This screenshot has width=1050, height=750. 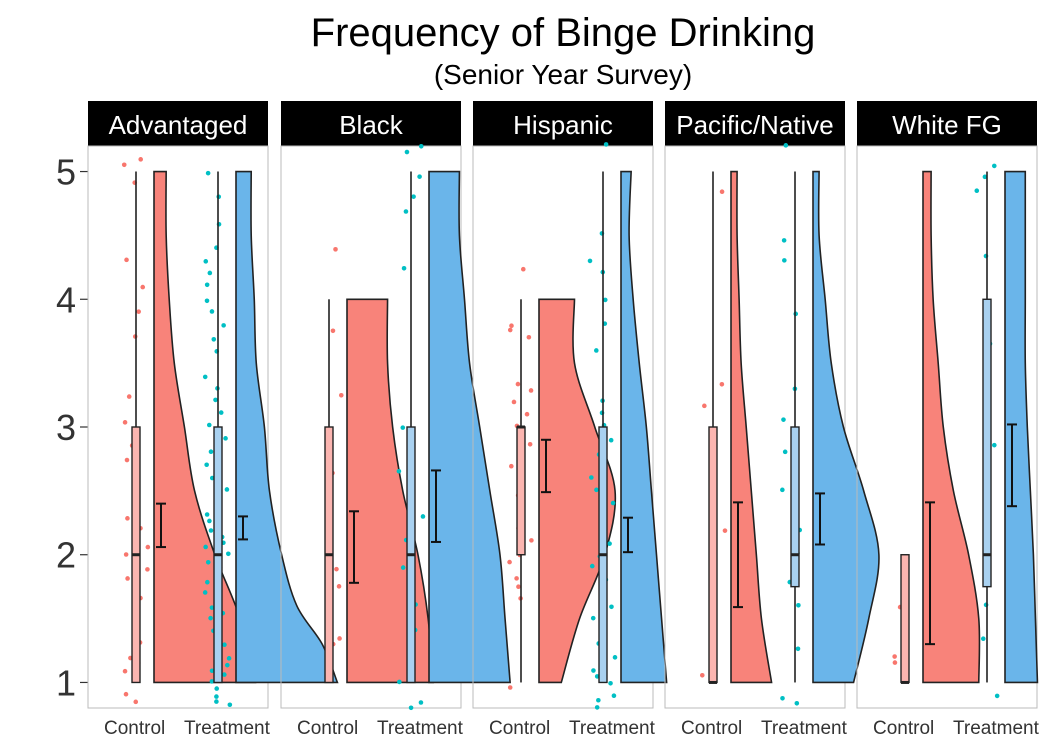 What do you see at coordinates (178, 125) in the screenshot?
I see `facet-strip-label: Advantaged` at bounding box center [178, 125].